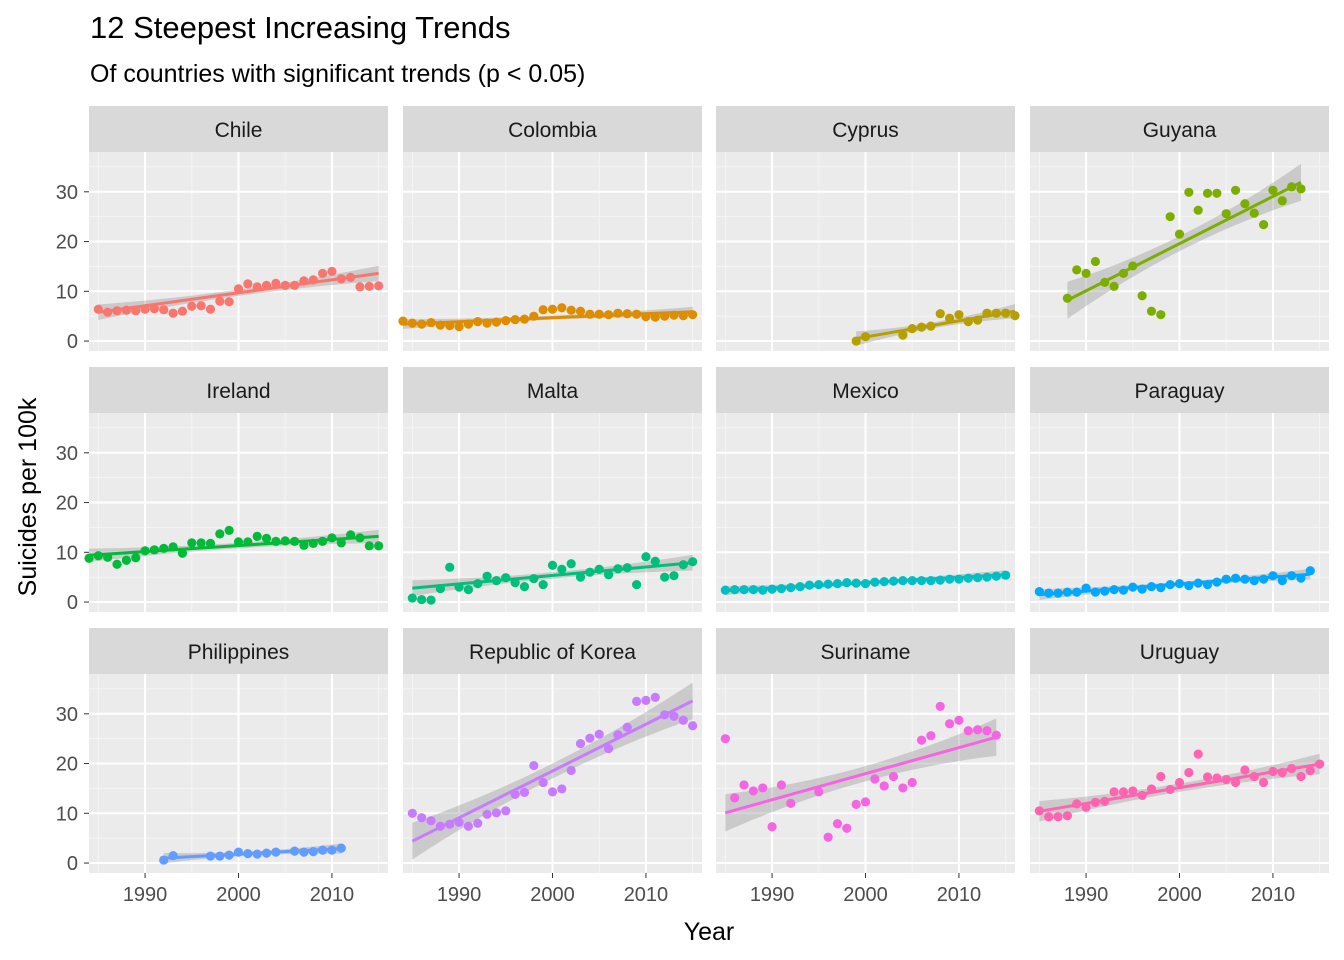  What do you see at coordinates (233, 545) in the screenshot?
I see `trend-line-ireland` at bounding box center [233, 545].